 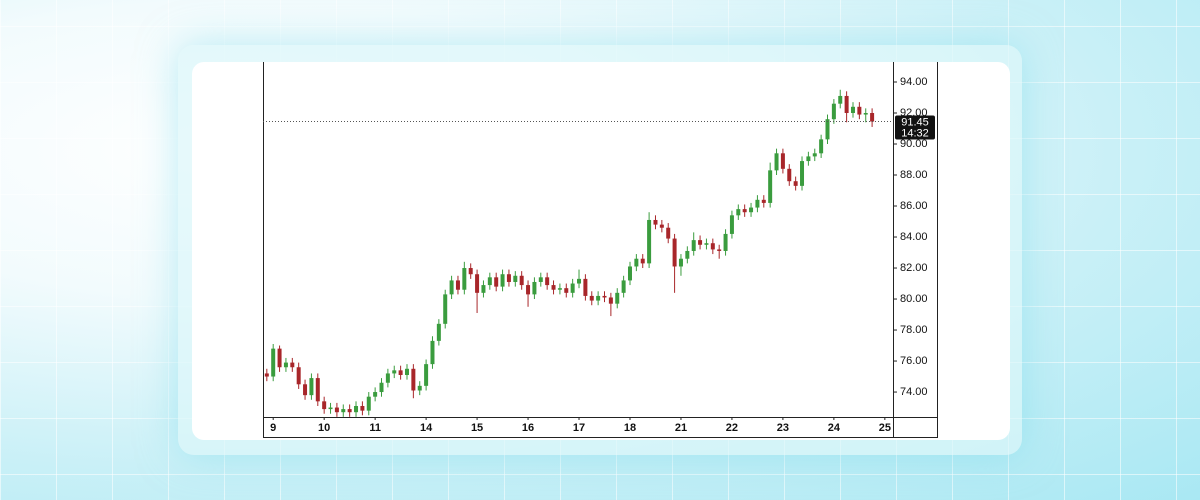 What do you see at coordinates (914, 268) in the screenshot?
I see `y-tick-label: 82.00` at bounding box center [914, 268].